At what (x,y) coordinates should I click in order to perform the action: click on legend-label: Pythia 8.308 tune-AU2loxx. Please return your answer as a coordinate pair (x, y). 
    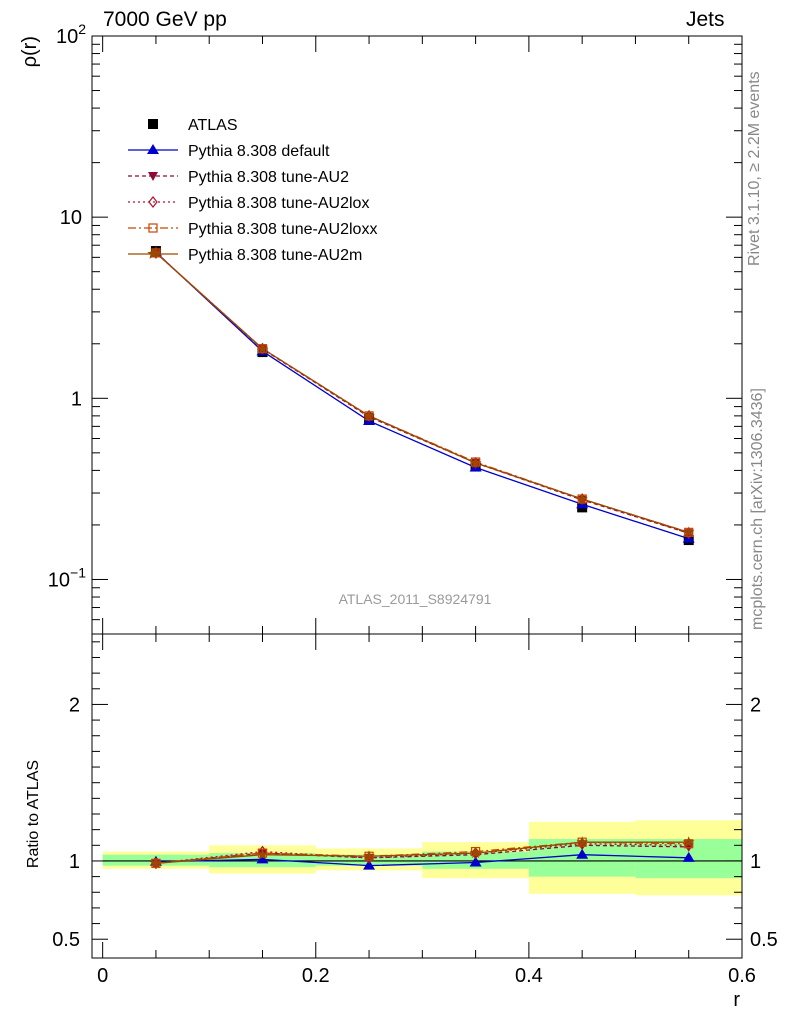
    Looking at the image, I should click on (282, 229).